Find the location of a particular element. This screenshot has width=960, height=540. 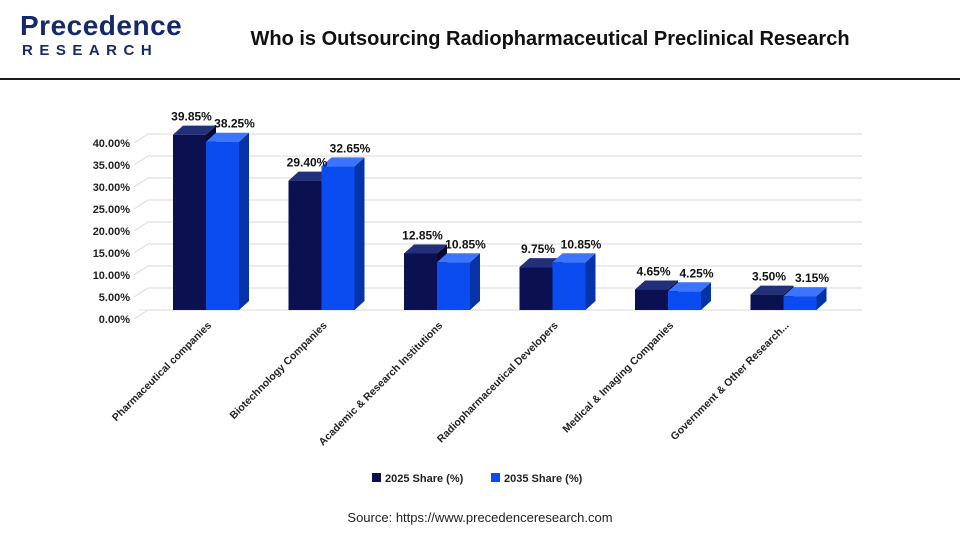

data-label: 38.25% is located at coordinates (234, 124).